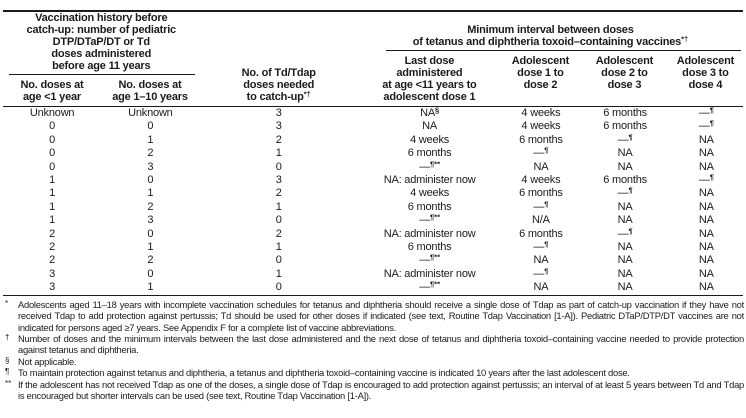  Describe the element at coordinates (373, 113) in the screenshot. I see `table-row: Unknown Unknown 3 NA§ 4 weeks 6 months —¶` at that location.